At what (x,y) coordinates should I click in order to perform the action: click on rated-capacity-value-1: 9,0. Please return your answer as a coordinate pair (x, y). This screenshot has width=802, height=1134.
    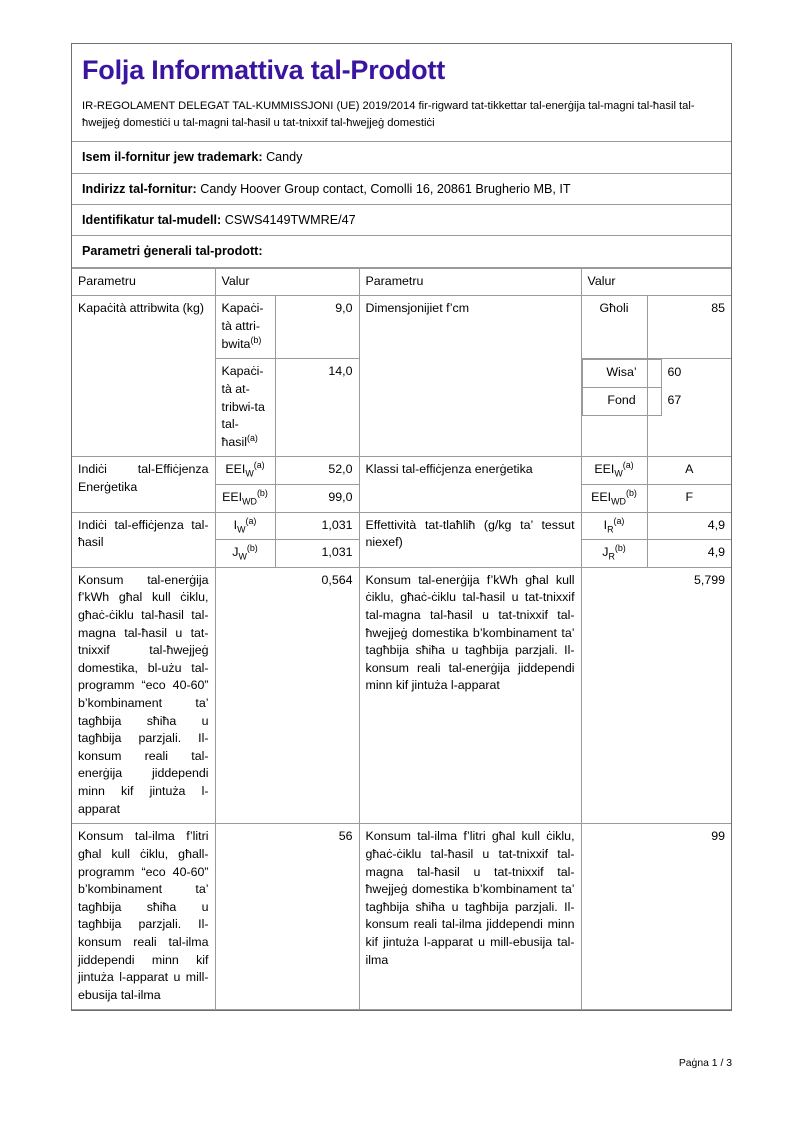
    Looking at the image, I should click on (317, 327).